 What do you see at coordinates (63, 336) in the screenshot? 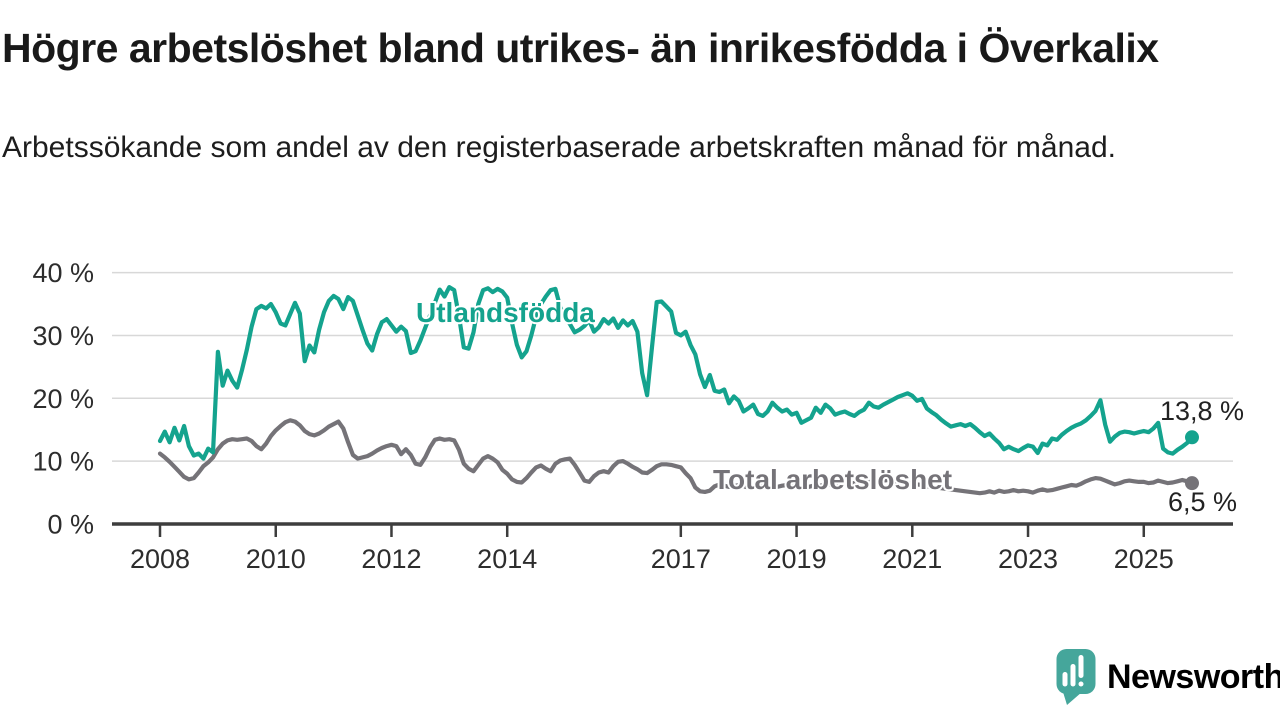
I see `y-axis-tick-label: 30 %` at bounding box center [63, 336].